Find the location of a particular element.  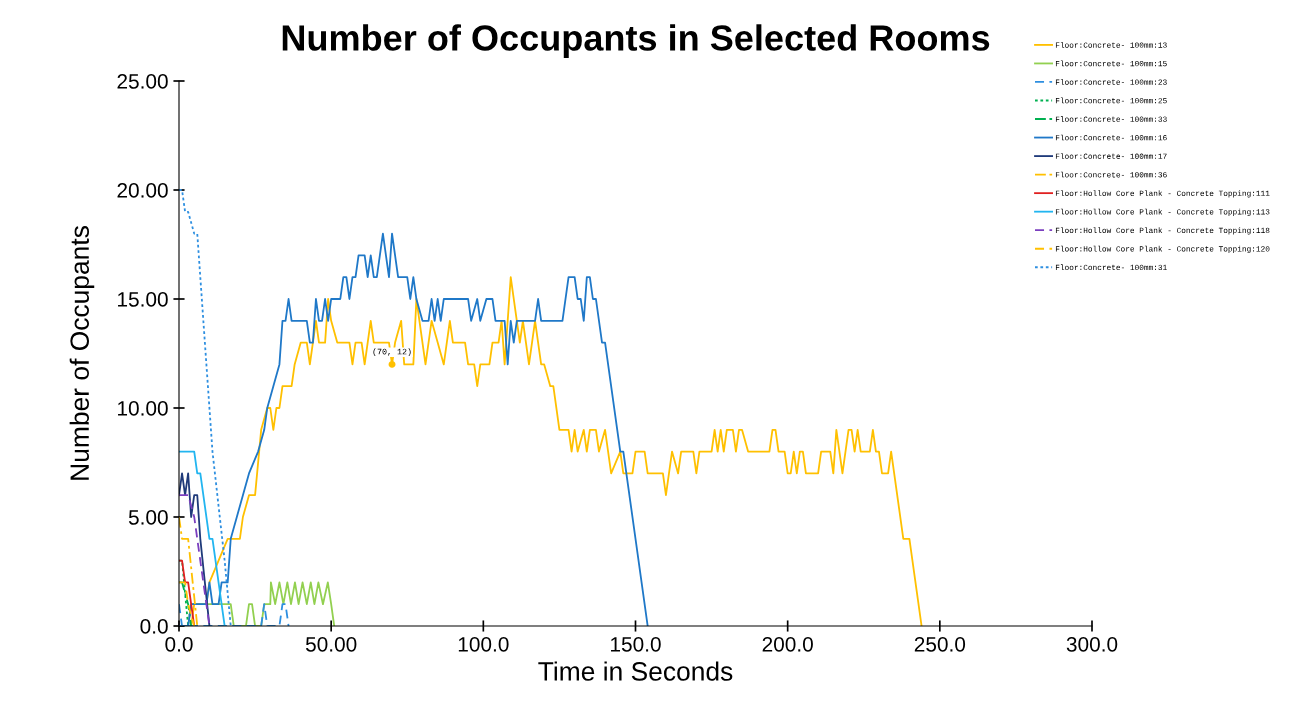

y-tick-label: 0.0 is located at coordinates (154, 626).